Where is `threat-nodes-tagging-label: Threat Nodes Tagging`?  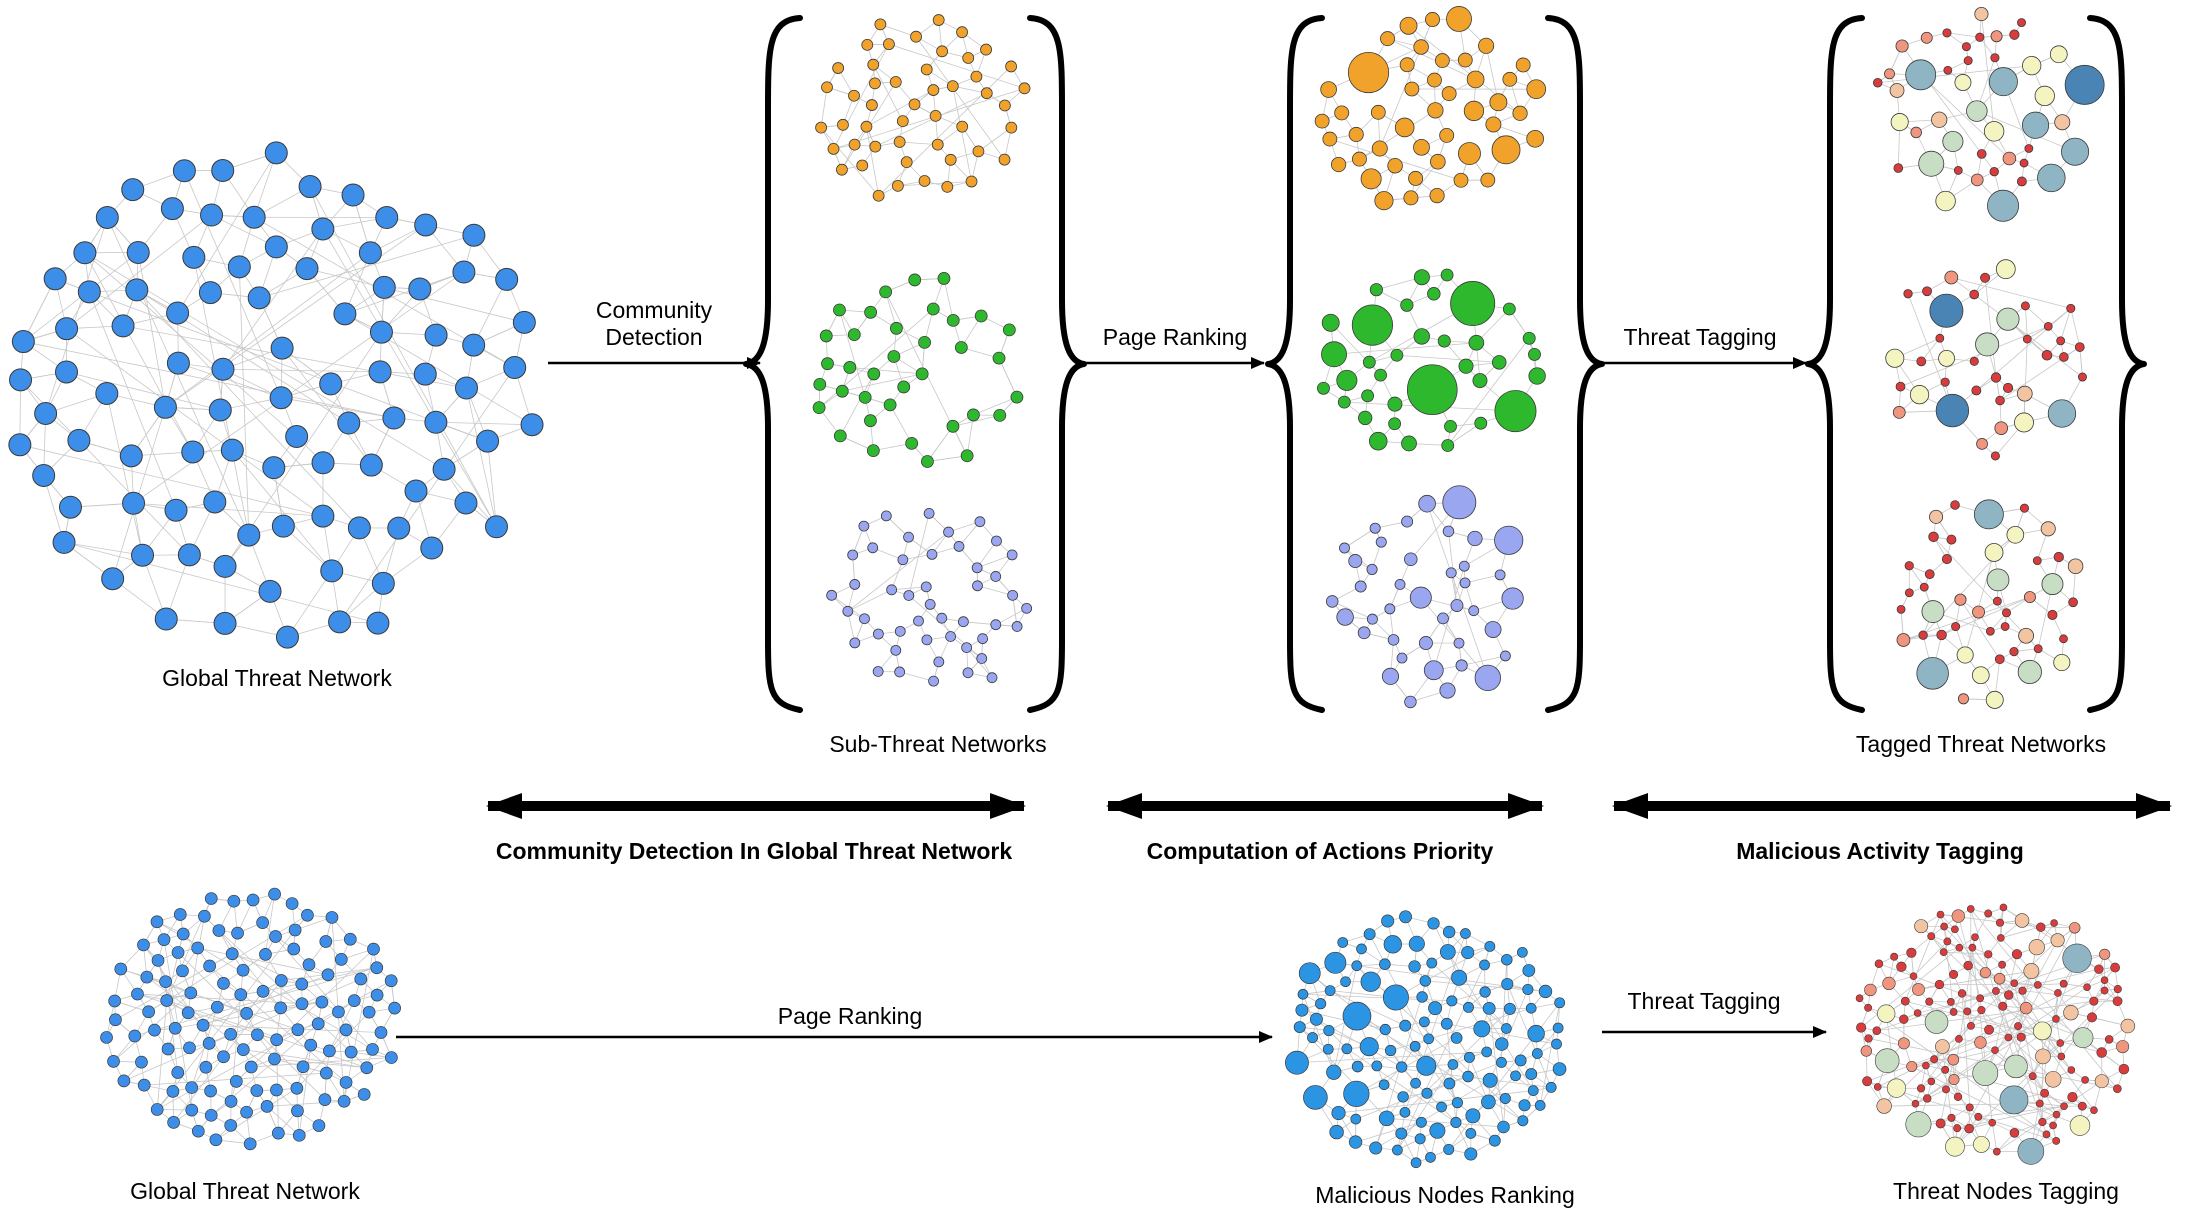
threat-nodes-tagging-label: Threat Nodes Tagging is located at coordinates (2006, 1191).